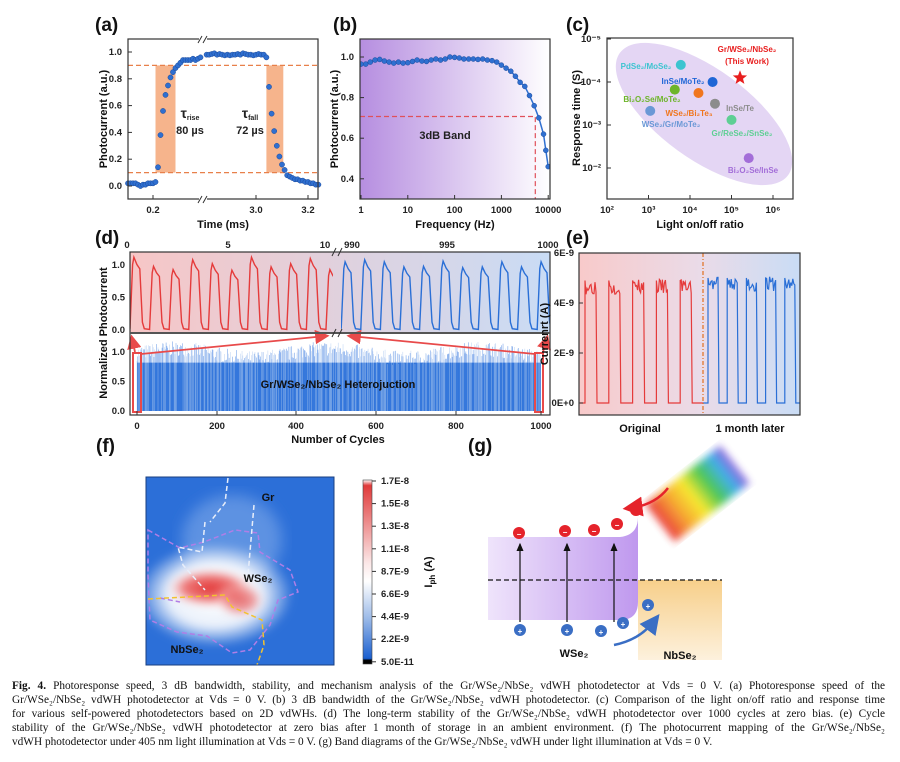  Describe the element at coordinates (607, 210) in the screenshot. I see `x-tick-label: 10²` at that location.